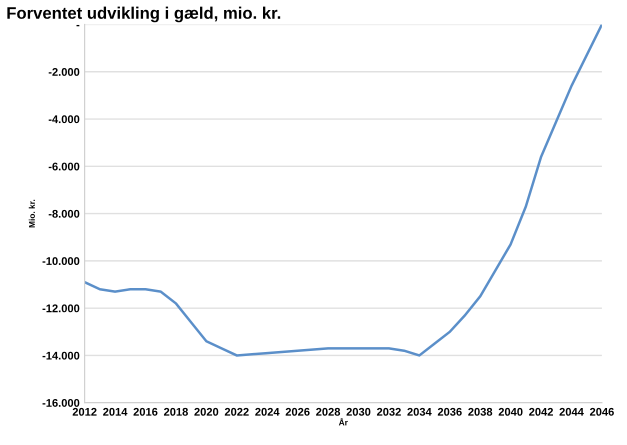 This screenshot has height=445, width=627. Describe the element at coordinates (61, 402) in the screenshot. I see `y-tick-label: -16.000` at that location.